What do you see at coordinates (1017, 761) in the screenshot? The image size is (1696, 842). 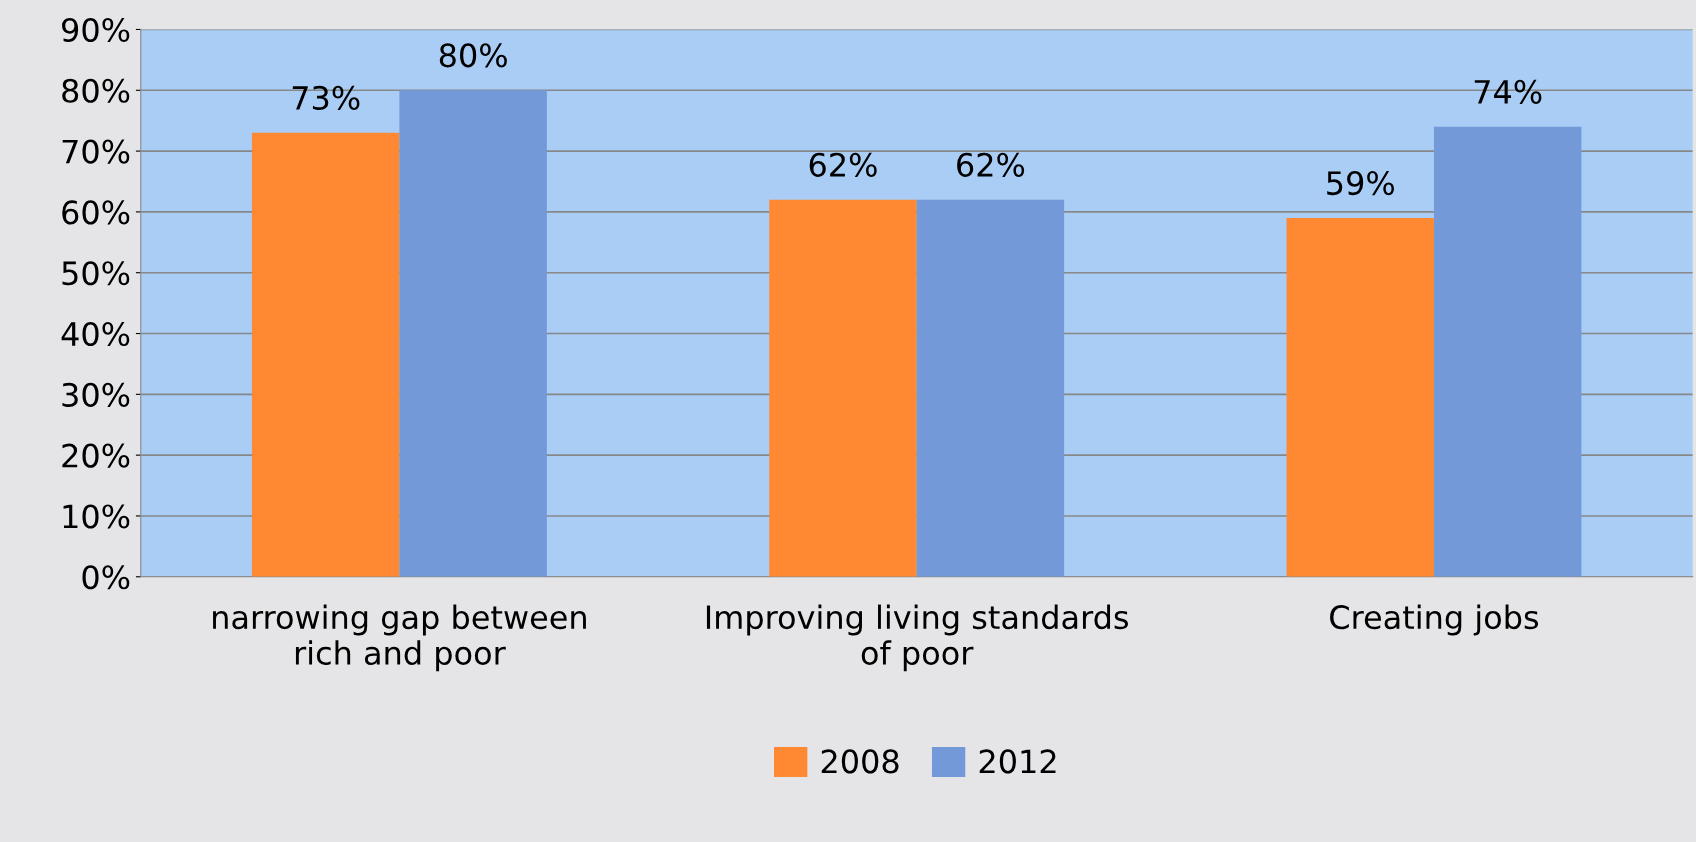 I see `legend-label: 2012` at bounding box center [1017, 761].